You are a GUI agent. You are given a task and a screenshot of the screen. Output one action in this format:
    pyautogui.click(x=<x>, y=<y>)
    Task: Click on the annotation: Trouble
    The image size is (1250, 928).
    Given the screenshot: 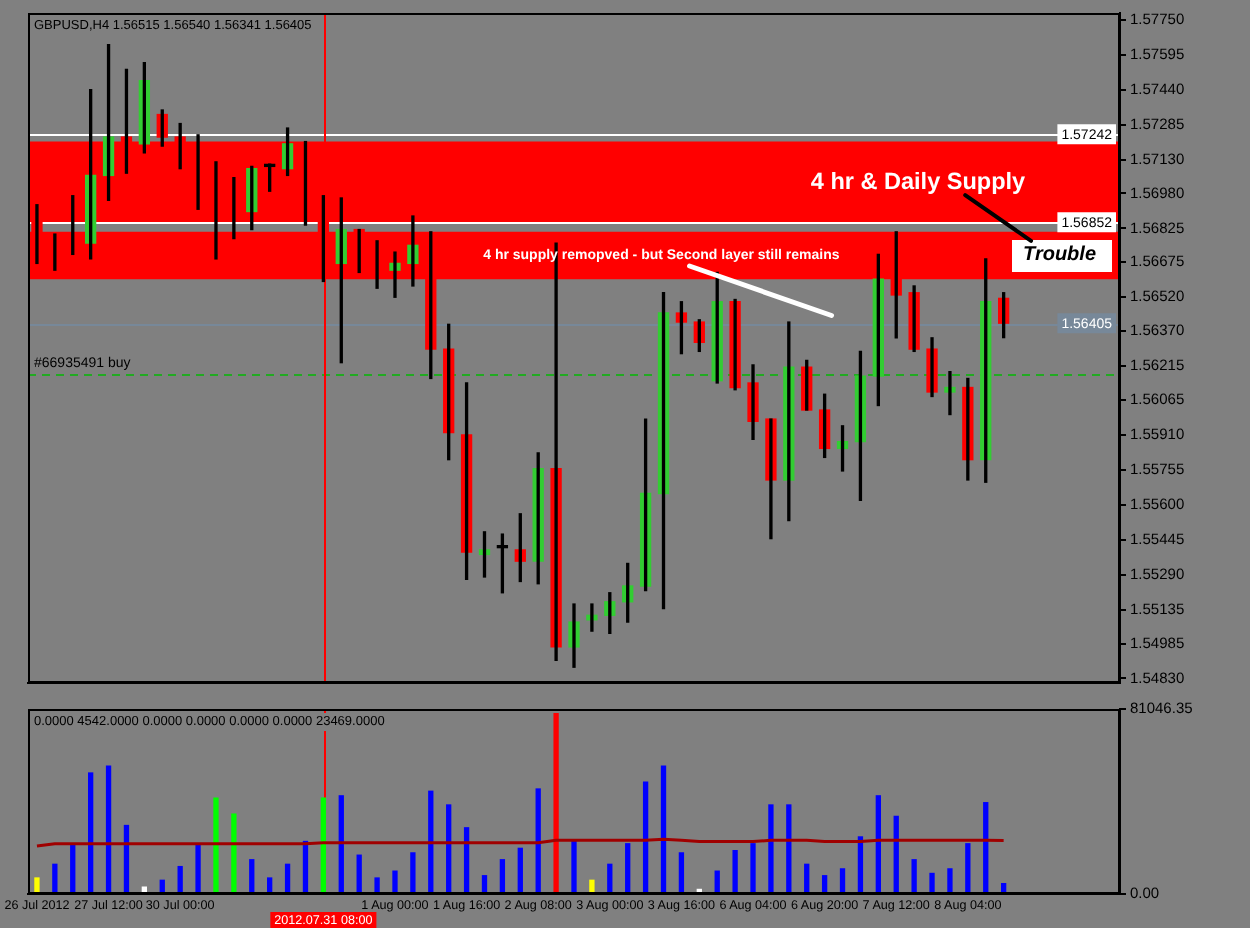 What is the action you would take?
    pyautogui.click(x=1061, y=256)
    